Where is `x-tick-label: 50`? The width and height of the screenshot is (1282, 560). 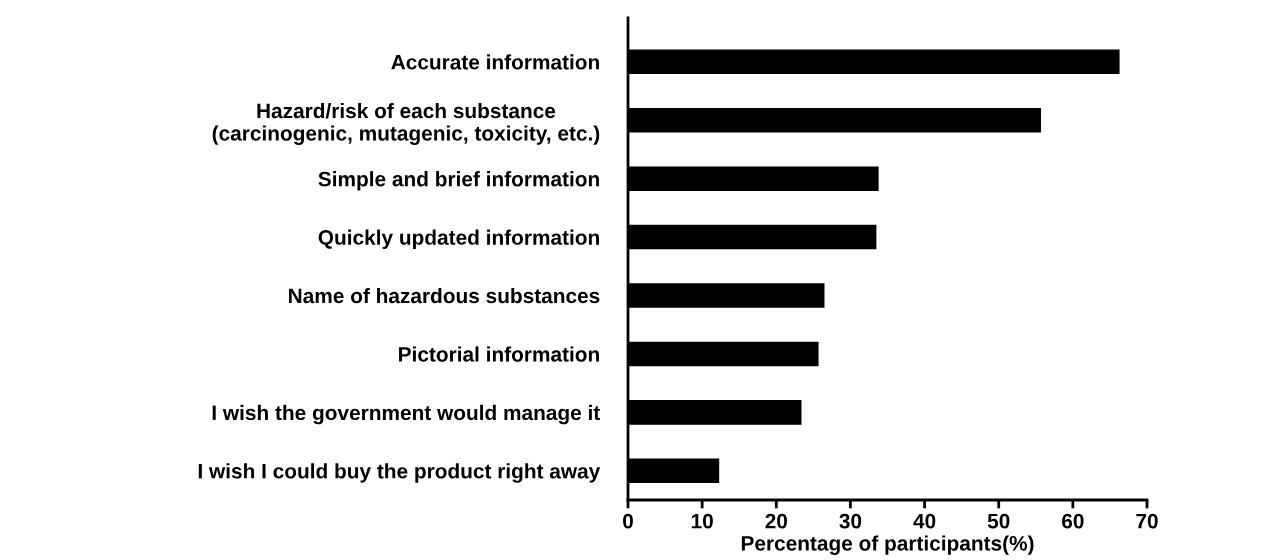
x-tick-label: 50 is located at coordinates (998, 521).